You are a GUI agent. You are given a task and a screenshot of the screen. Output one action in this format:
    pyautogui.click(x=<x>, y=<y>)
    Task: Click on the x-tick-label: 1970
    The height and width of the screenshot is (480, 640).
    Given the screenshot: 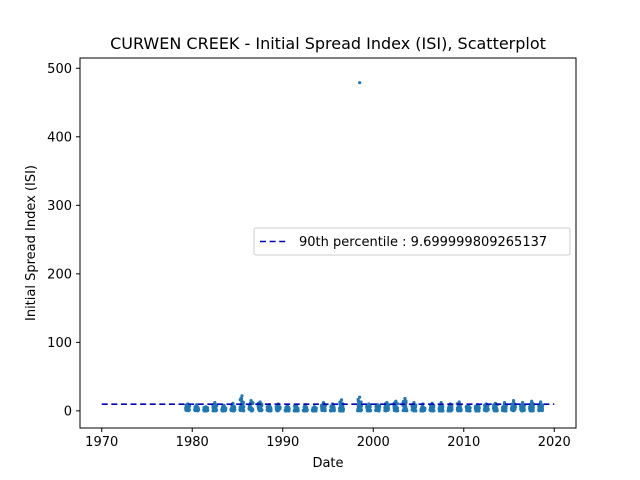 What is the action you would take?
    pyautogui.click(x=101, y=442)
    